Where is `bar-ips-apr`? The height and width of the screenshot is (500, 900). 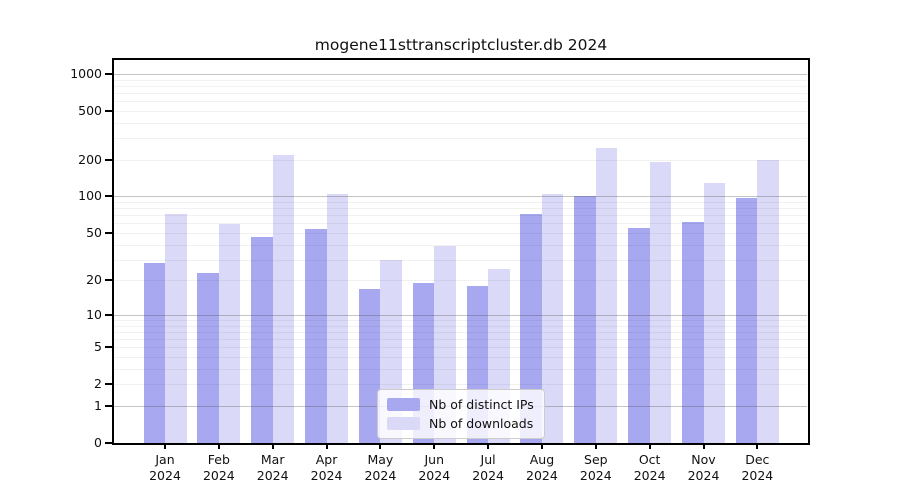 bar-ips-apr is located at coordinates (316, 335).